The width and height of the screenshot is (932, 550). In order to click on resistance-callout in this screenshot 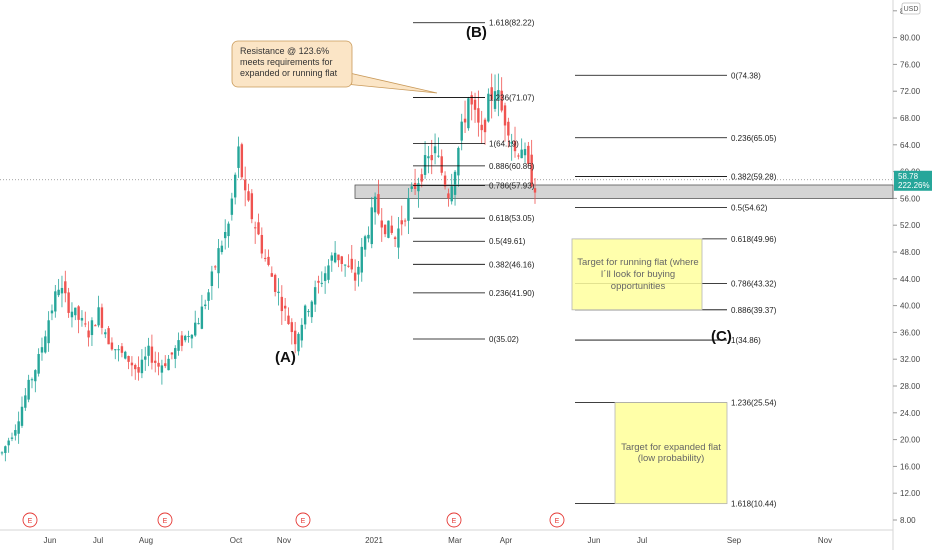, I will do `click(292, 64)`.